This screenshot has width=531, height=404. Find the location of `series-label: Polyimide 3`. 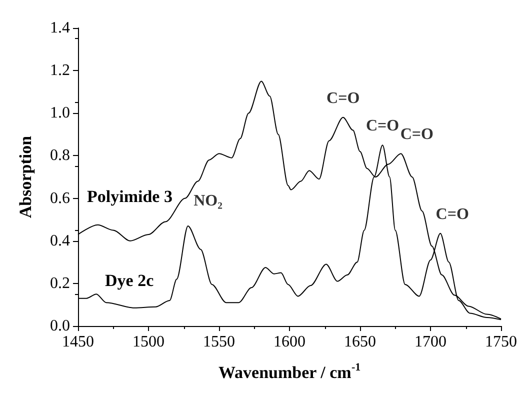

series-label: Polyimide 3 is located at coordinates (129, 196).